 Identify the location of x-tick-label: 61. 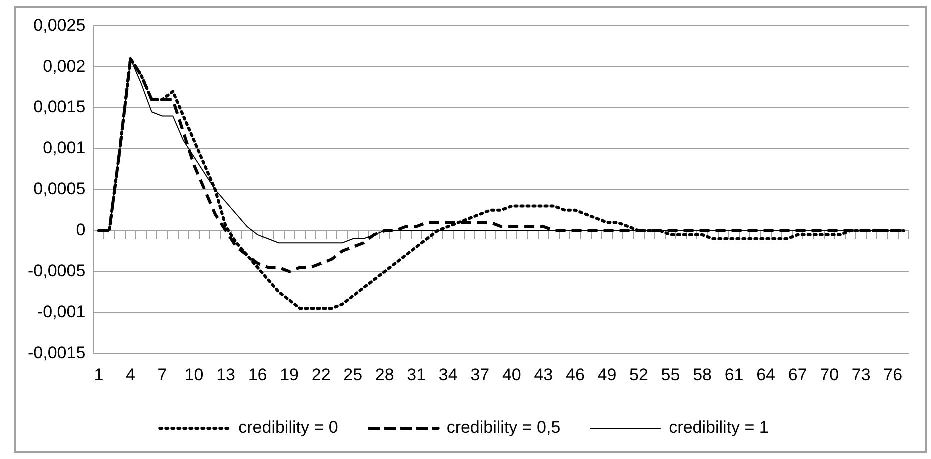
(734, 374).